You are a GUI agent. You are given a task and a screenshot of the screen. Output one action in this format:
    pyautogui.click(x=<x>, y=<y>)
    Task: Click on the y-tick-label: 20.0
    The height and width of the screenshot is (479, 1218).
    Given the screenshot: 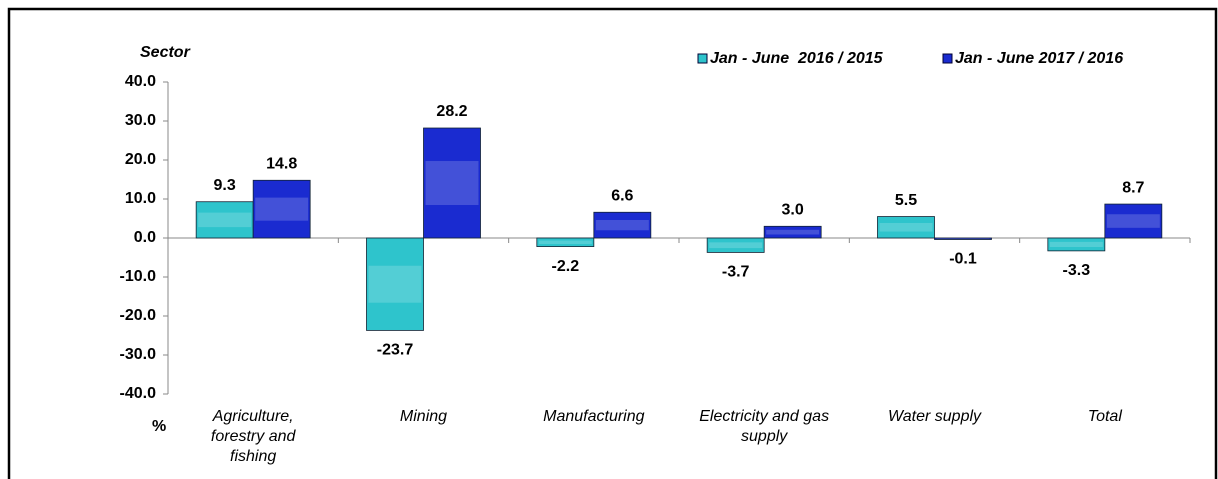 What is the action you would take?
    pyautogui.click(x=140, y=159)
    